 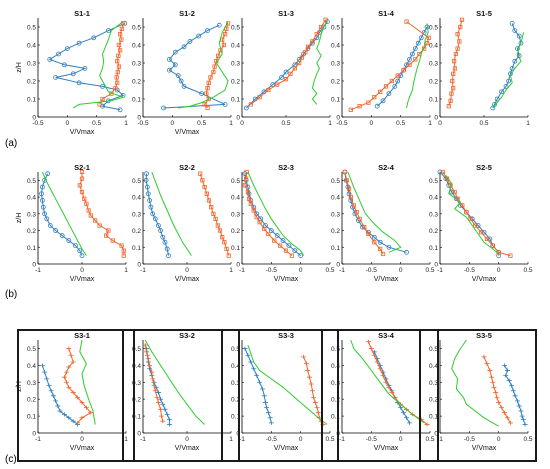 What do you see at coordinates (31, 64) in the screenshot?
I see `y-tick-label-s1-1: 0.3` at bounding box center [31, 64].